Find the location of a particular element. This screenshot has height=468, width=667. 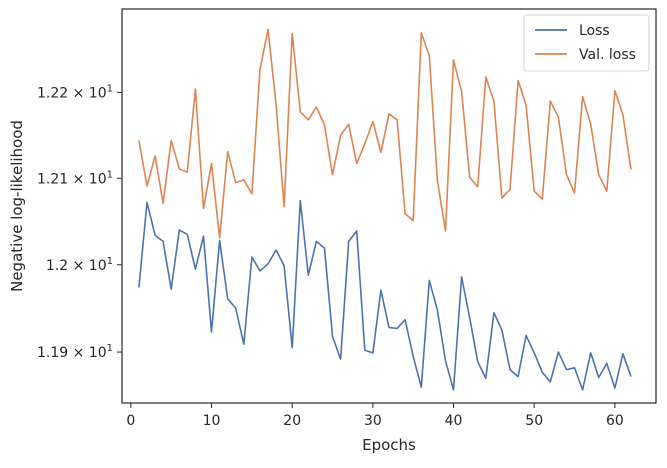

y-tick-label: 1.21 × 10¹ is located at coordinates (75, 178).